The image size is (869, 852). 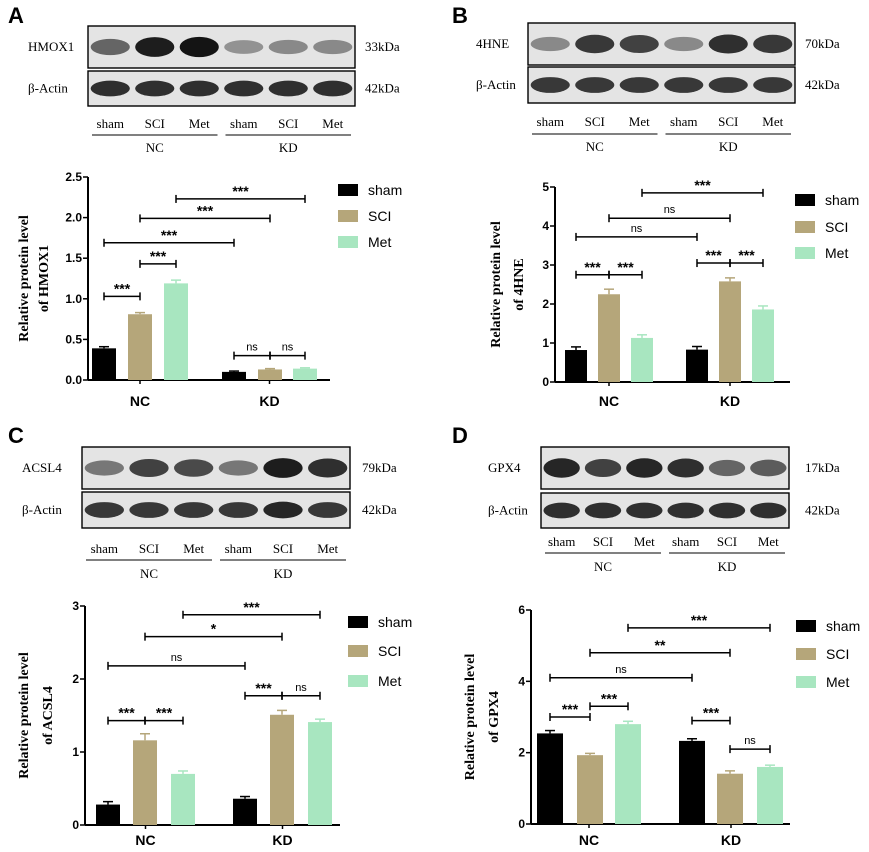 What do you see at coordinates (521, 681) in the screenshot?
I see `y-tick-label: 4` at bounding box center [521, 681].